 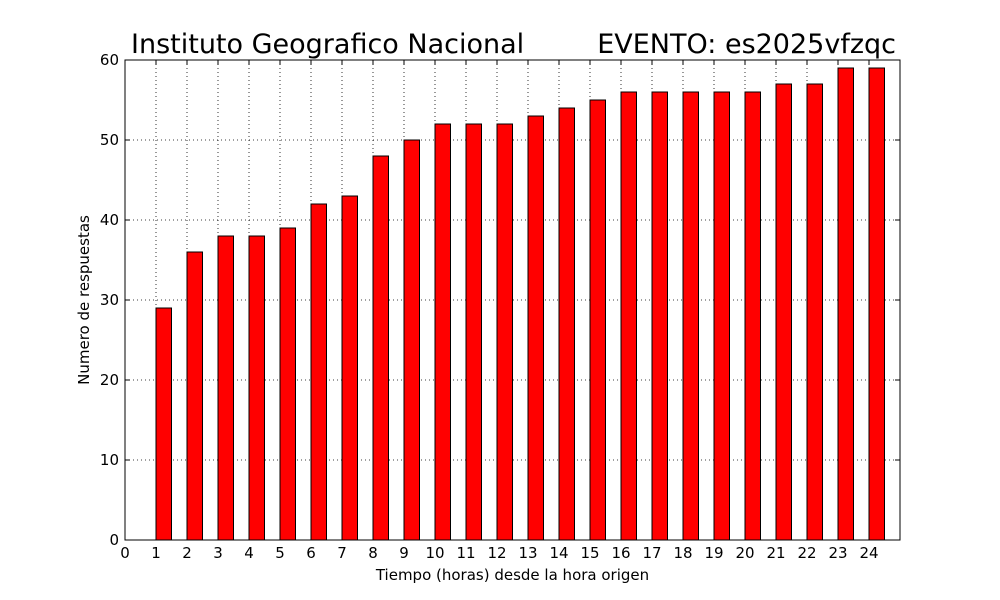 What do you see at coordinates (327, 44) in the screenshot?
I see `chart-title-left: Instituto Geografico Nacional` at bounding box center [327, 44].